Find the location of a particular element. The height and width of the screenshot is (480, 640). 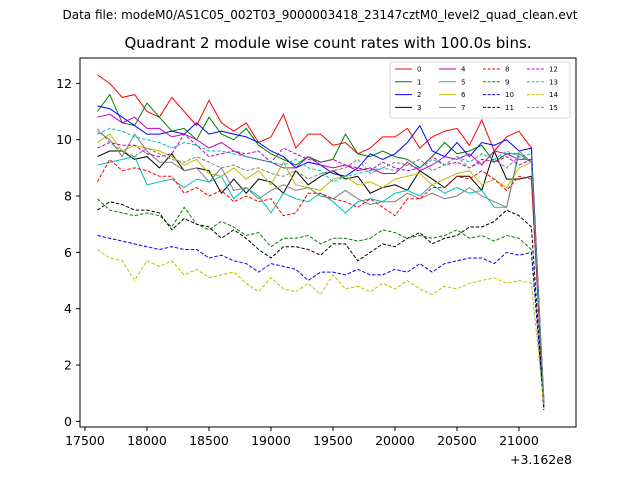

legend-label-1: 1 is located at coordinates (419, 82).